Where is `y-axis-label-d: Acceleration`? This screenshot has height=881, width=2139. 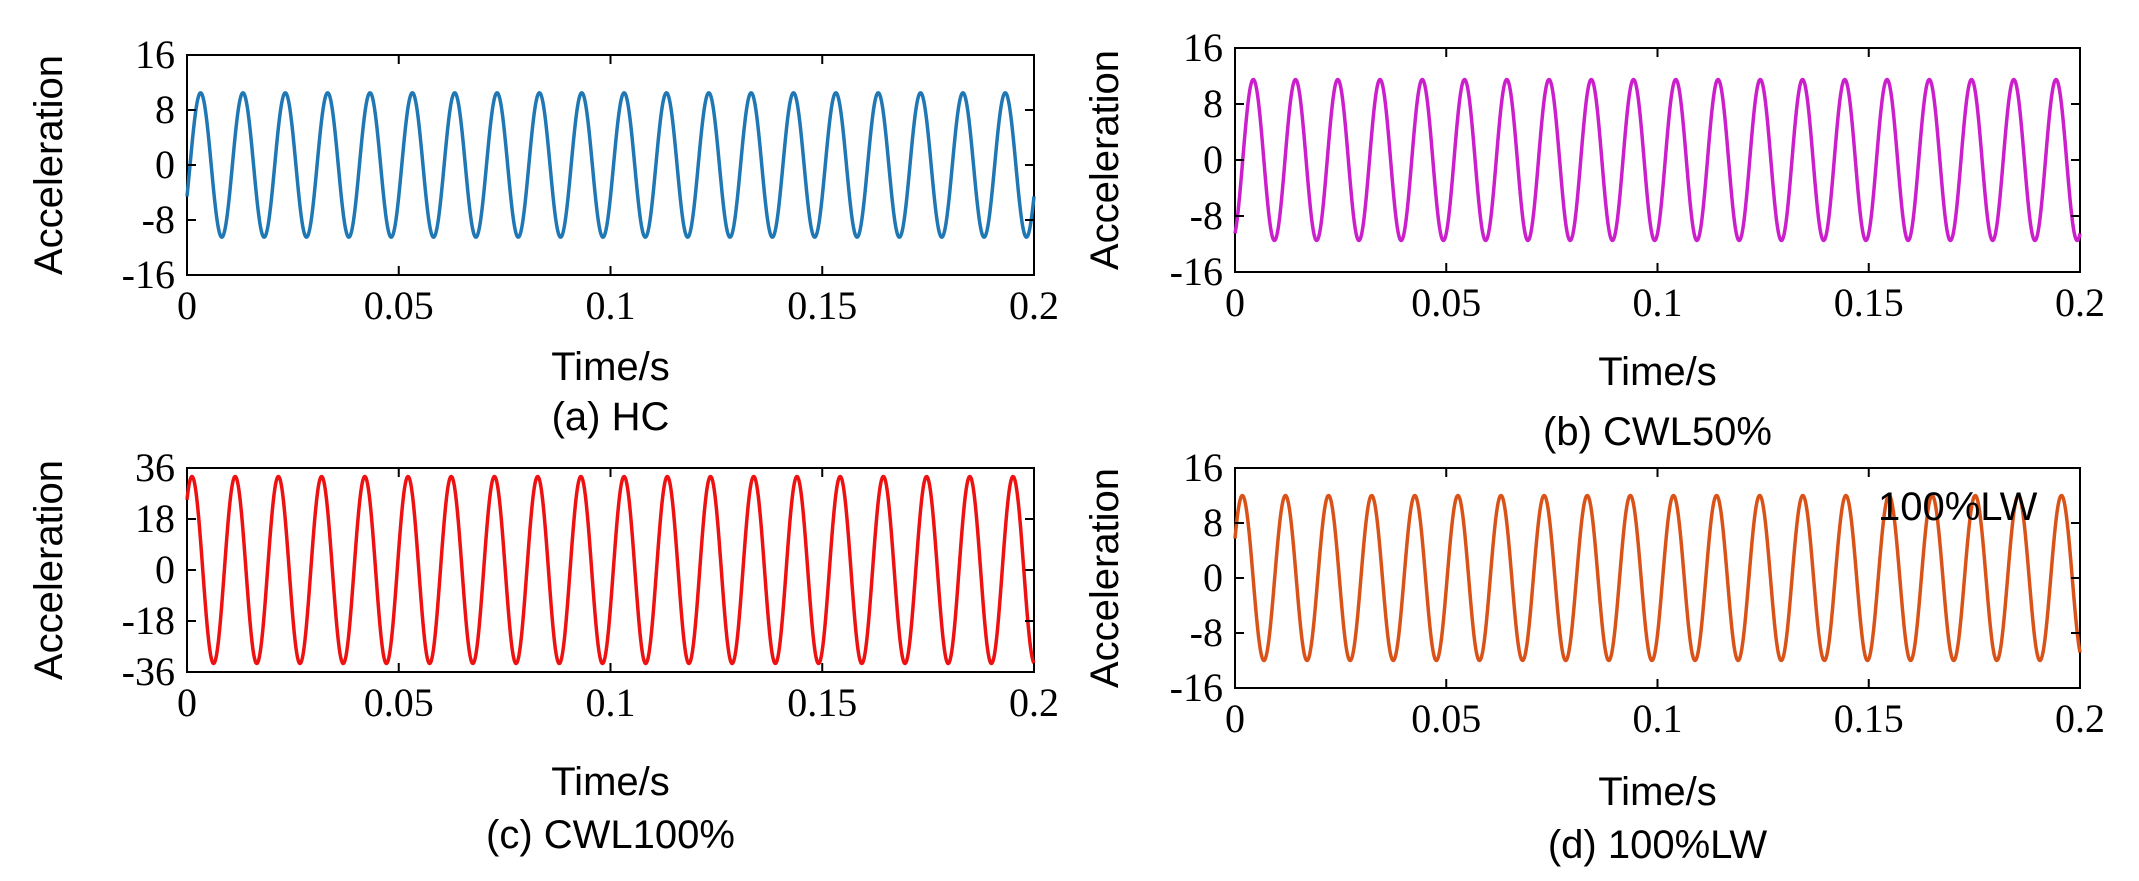 y-axis-label-d: Acceleration is located at coordinates (1105, 578).